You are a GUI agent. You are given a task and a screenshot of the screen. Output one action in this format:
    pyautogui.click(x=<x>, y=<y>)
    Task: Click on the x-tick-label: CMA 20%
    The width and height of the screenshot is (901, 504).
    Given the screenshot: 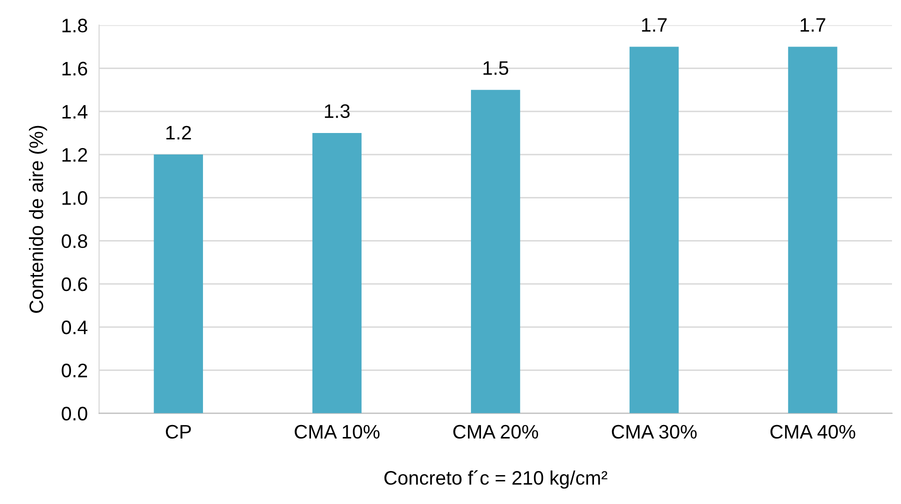 What is the action you would take?
    pyautogui.click(x=495, y=431)
    